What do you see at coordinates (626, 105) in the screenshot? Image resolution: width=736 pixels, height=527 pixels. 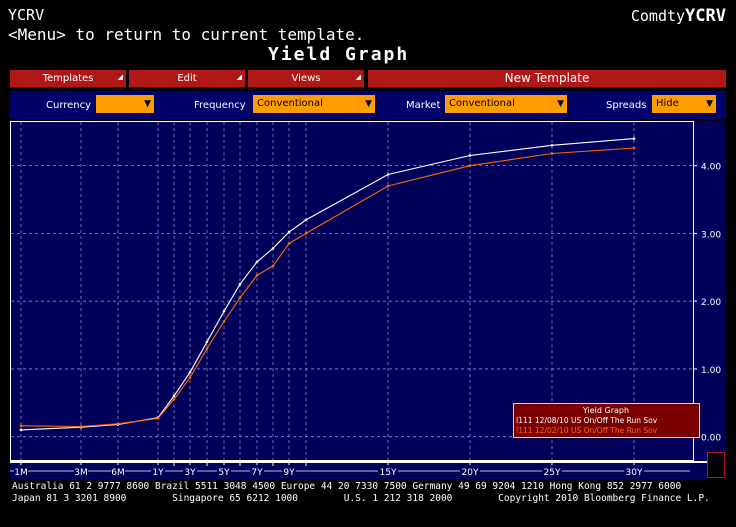 I see `spreads-label: Spreads` at bounding box center [626, 105].